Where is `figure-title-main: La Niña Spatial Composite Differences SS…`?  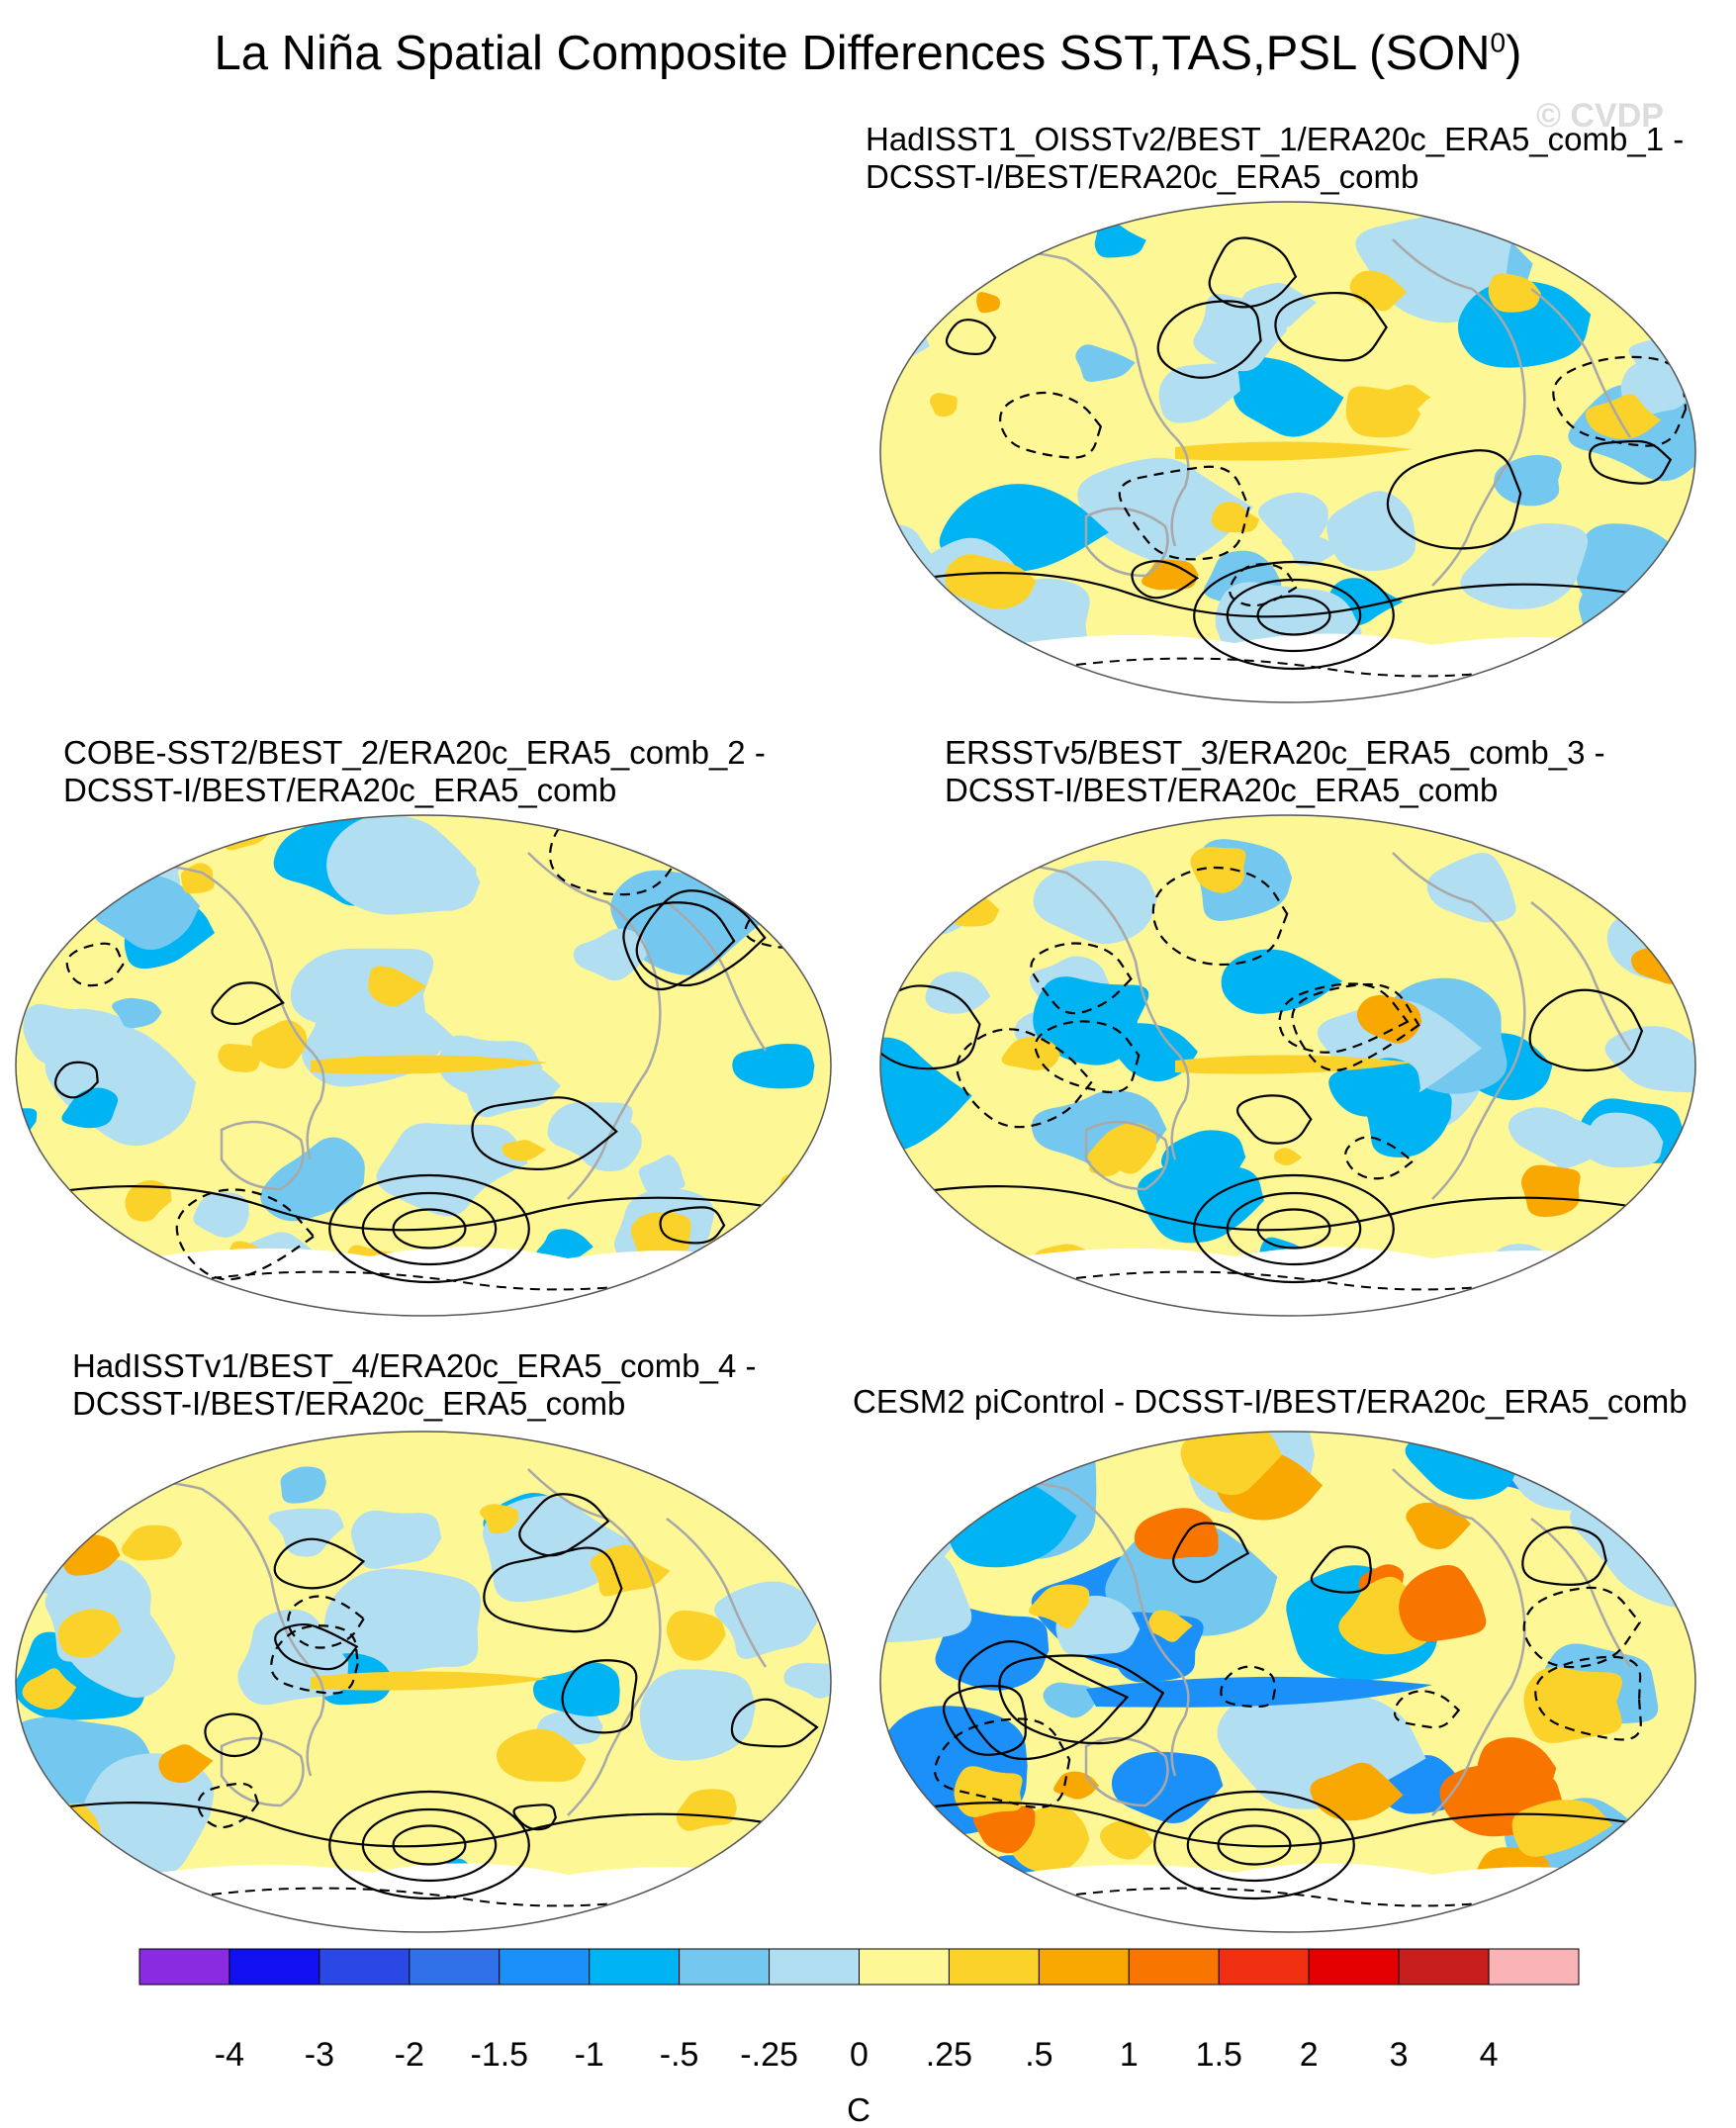 figure-title-main: La Niña Spatial Composite Differences SS… is located at coordinates (853, 53).